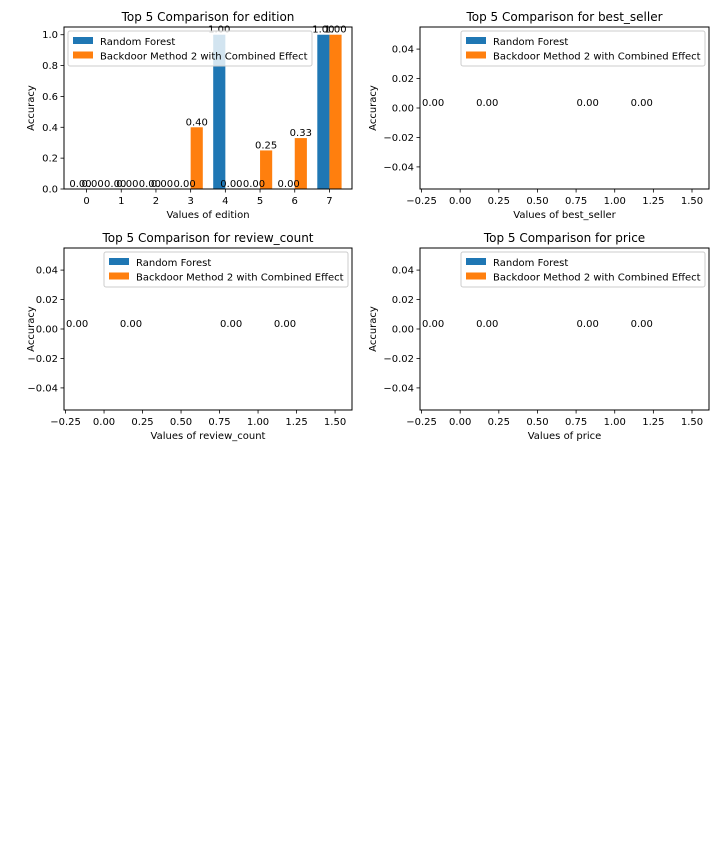 This screenshot has width=720, height=864. I want to click on y-tick-label: 0.2, so click(50, 159).